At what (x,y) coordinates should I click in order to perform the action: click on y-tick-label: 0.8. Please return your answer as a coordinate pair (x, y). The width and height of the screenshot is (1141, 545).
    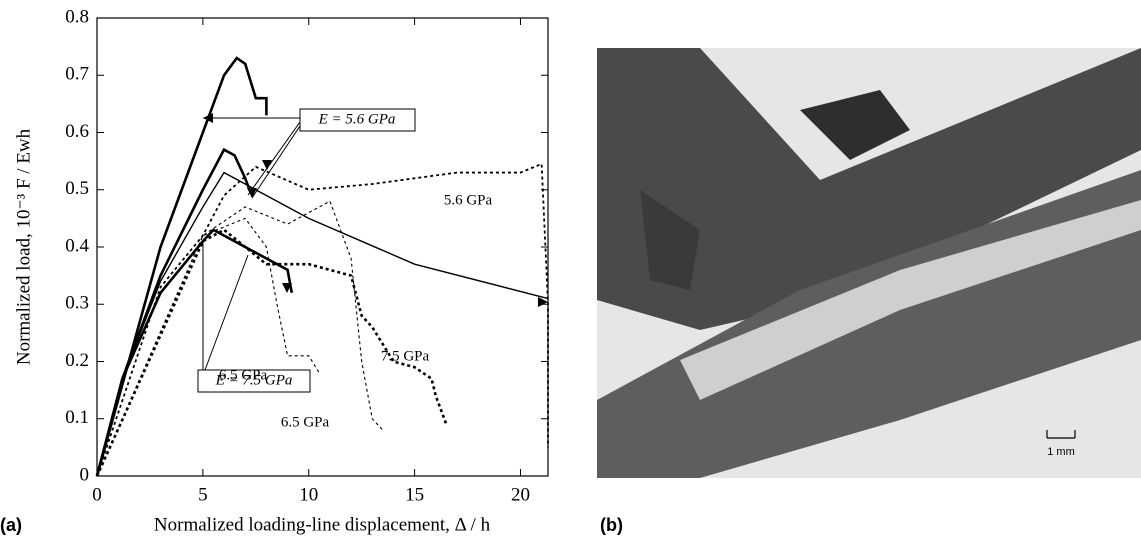
    Looking at the image, I should click on (77, 16).